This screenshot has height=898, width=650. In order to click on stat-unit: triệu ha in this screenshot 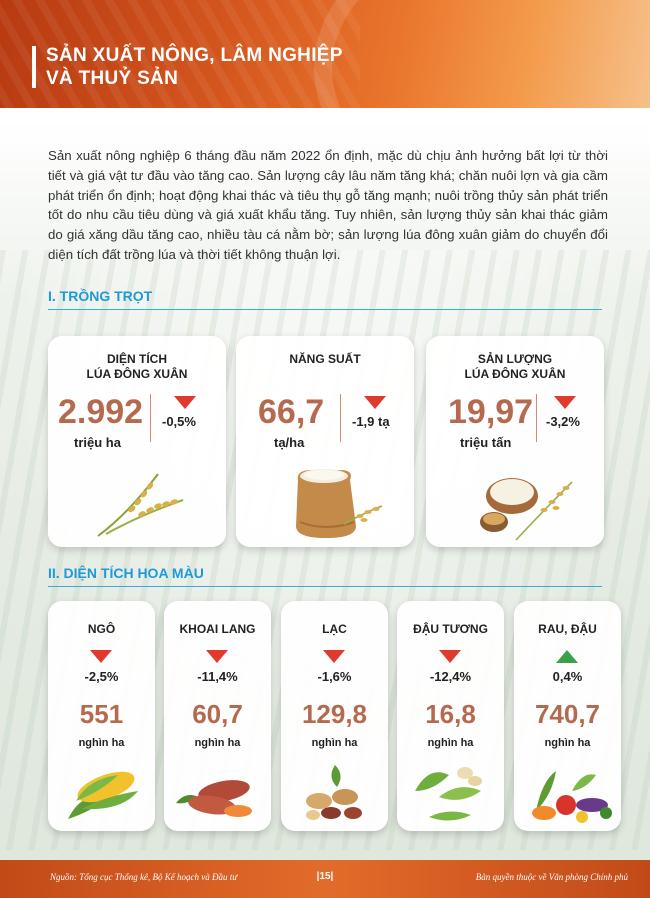, I will do `click(97, 442)`.